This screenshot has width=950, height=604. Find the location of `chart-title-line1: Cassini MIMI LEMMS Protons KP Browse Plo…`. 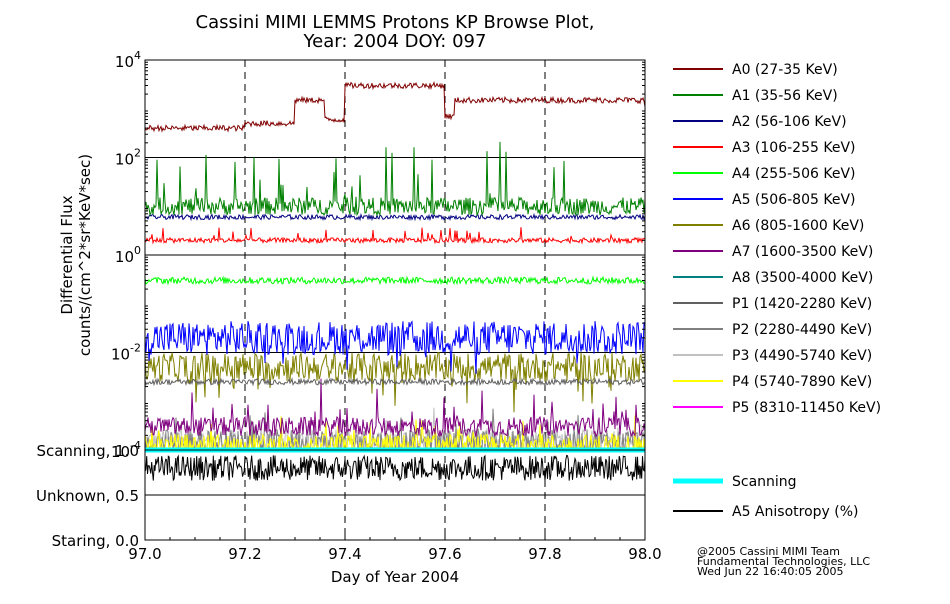

chart-title-line1: Cassini MIMI LEMMS Protons KP Browse Plo… is located at coordinates (395, 22).